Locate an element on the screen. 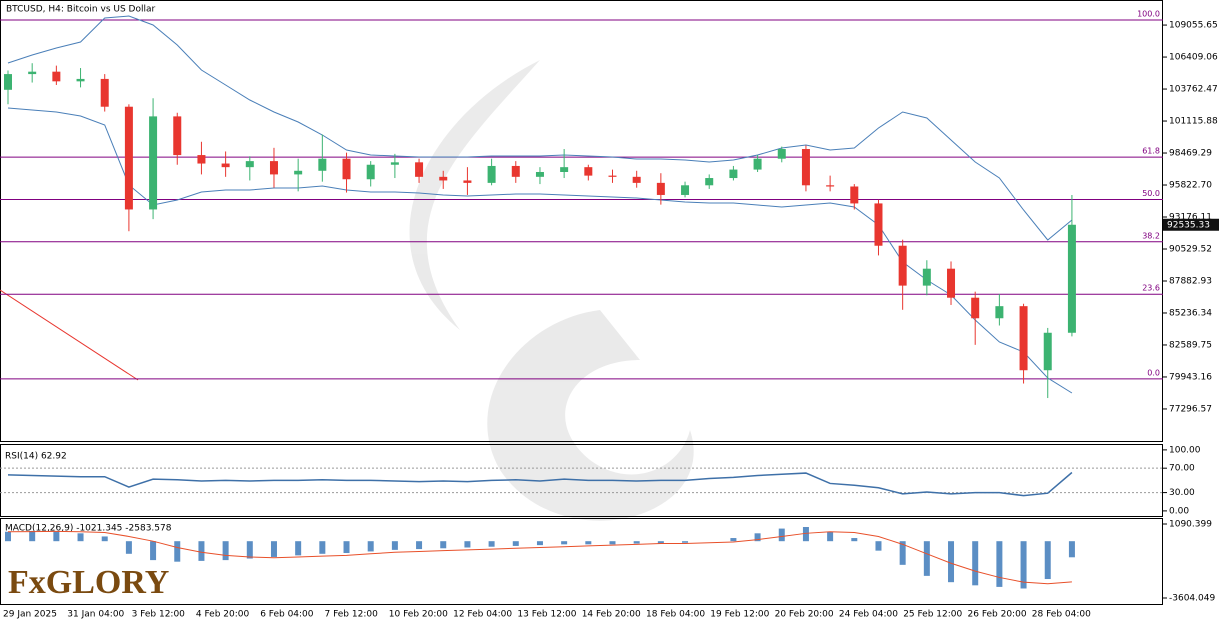 The width and height of the screenshot is (1221, 625). y-tick-label: 79943.16 is located at coordinates (1190, 377).